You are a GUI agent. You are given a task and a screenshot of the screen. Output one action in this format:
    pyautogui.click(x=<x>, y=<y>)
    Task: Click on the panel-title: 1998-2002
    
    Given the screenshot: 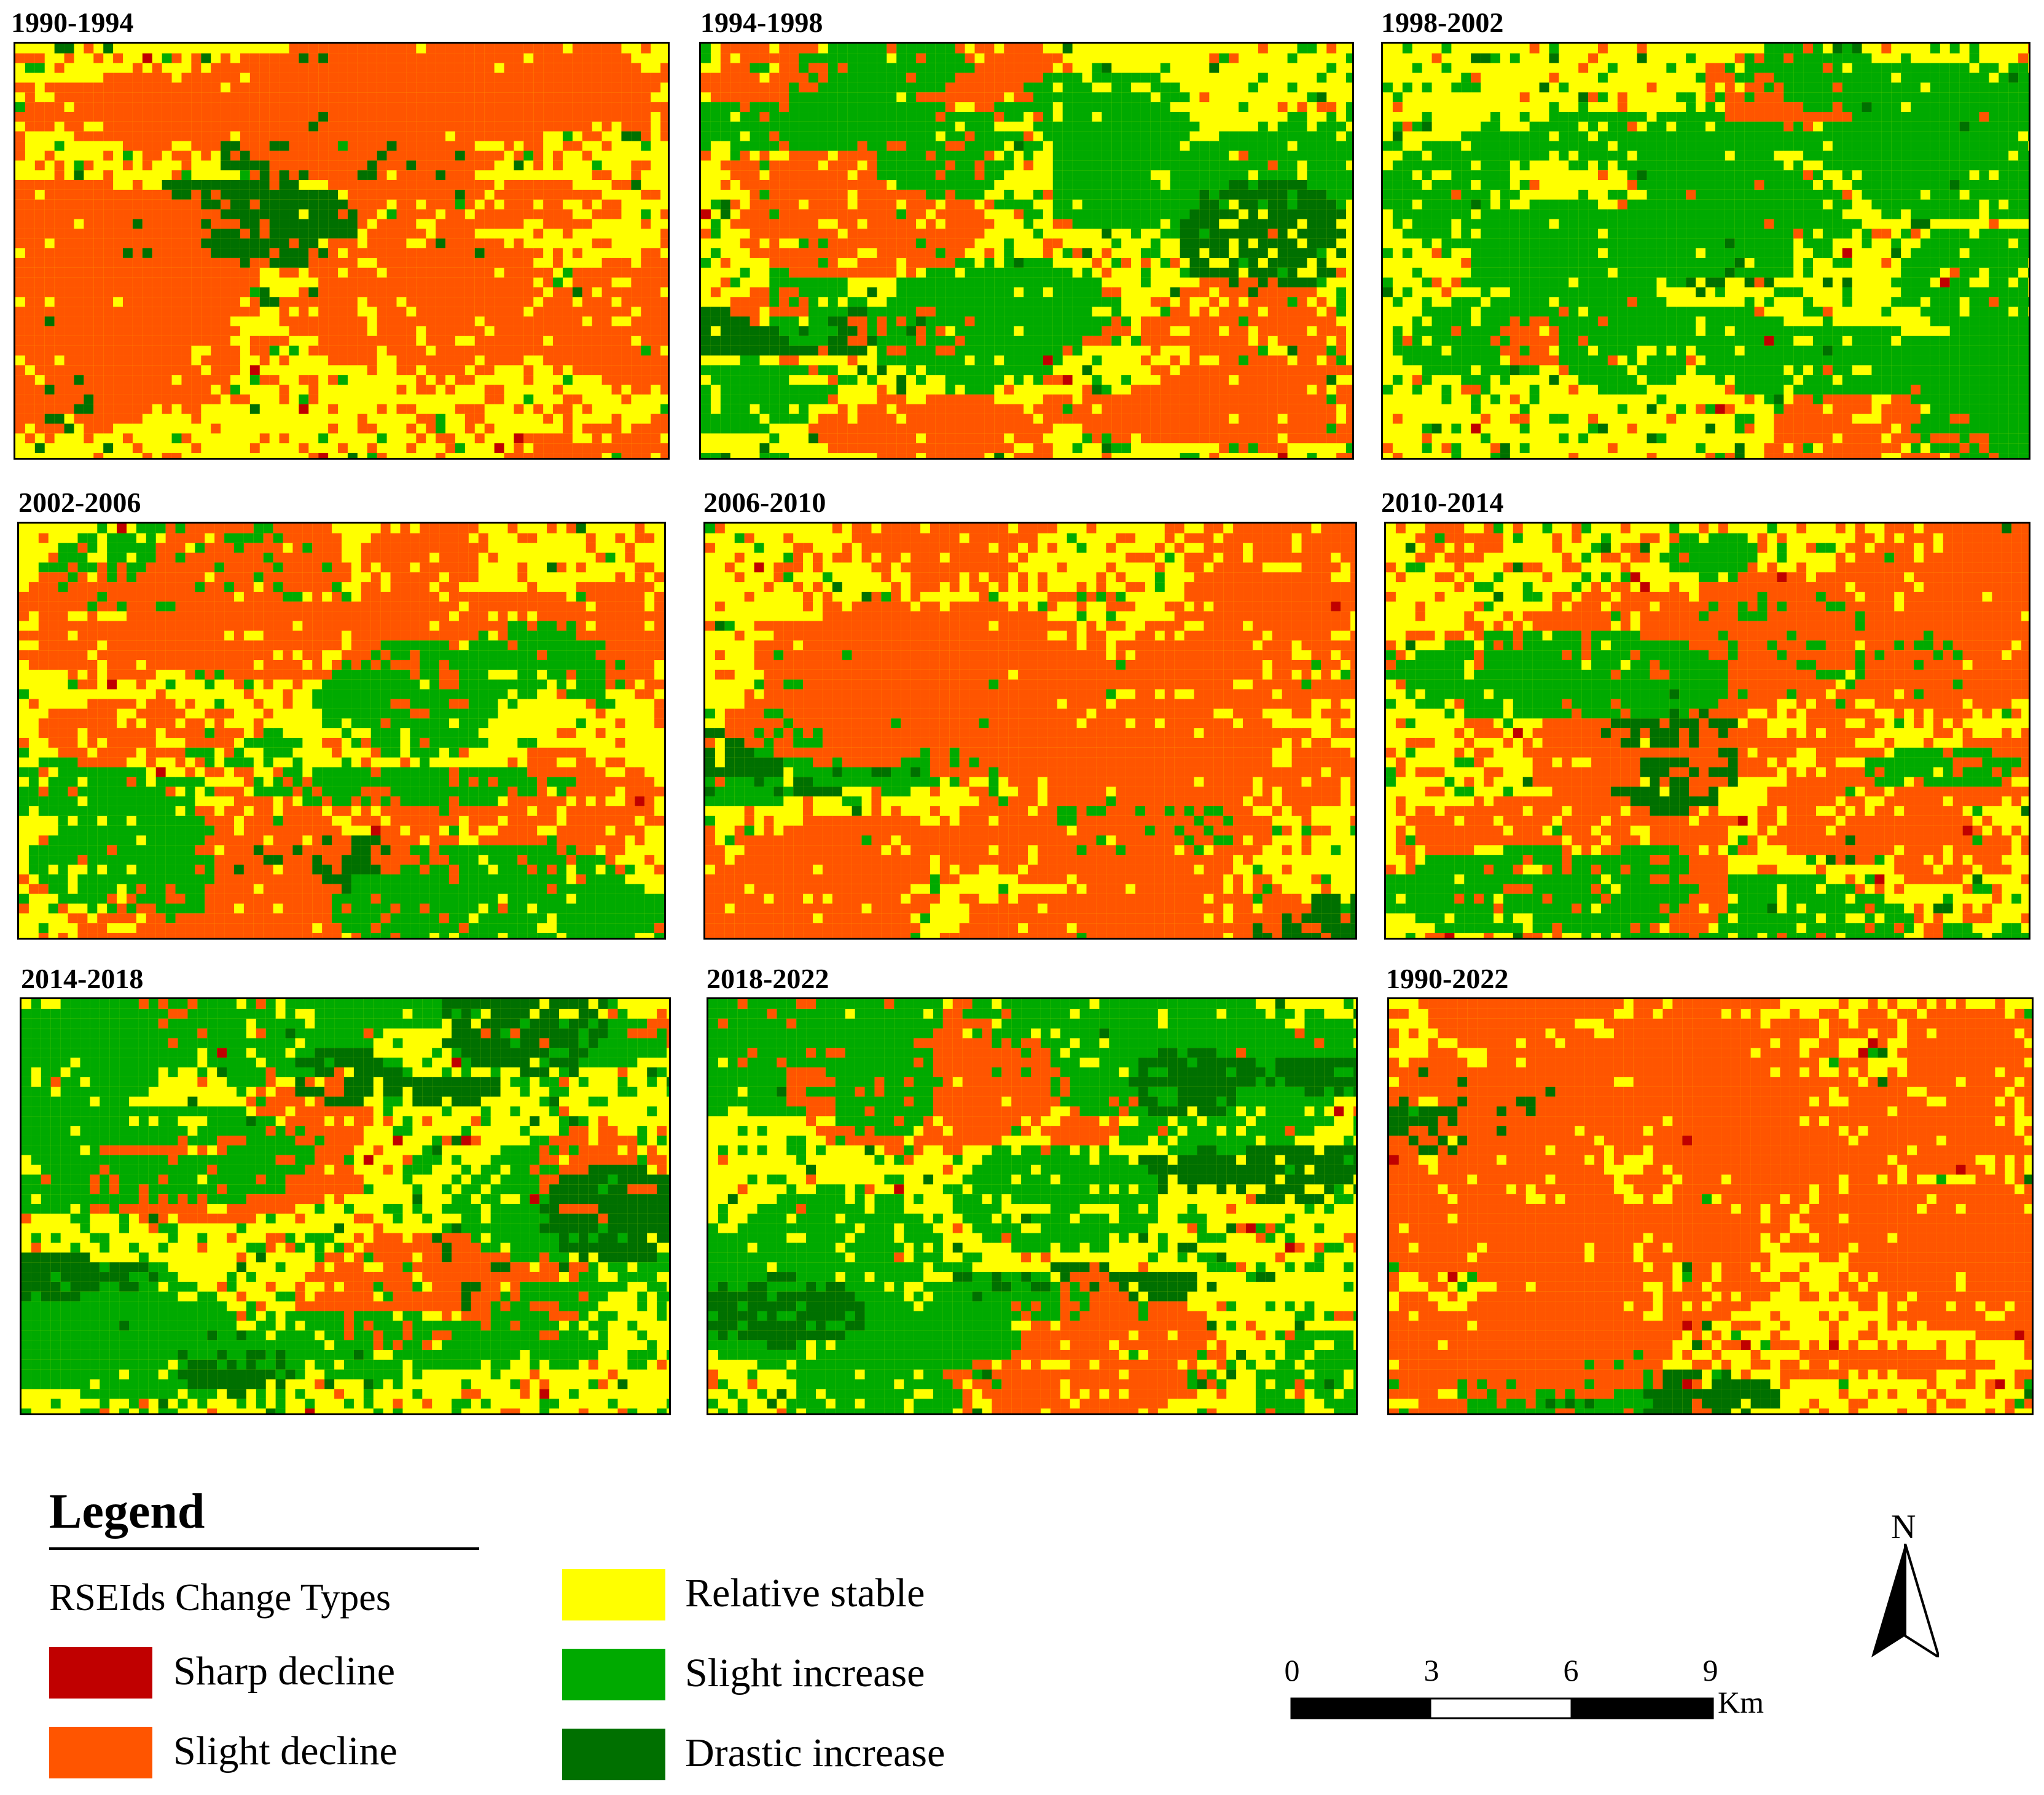 What is the action you would take?
    pyautogui.click(x=1442, y=22)
    